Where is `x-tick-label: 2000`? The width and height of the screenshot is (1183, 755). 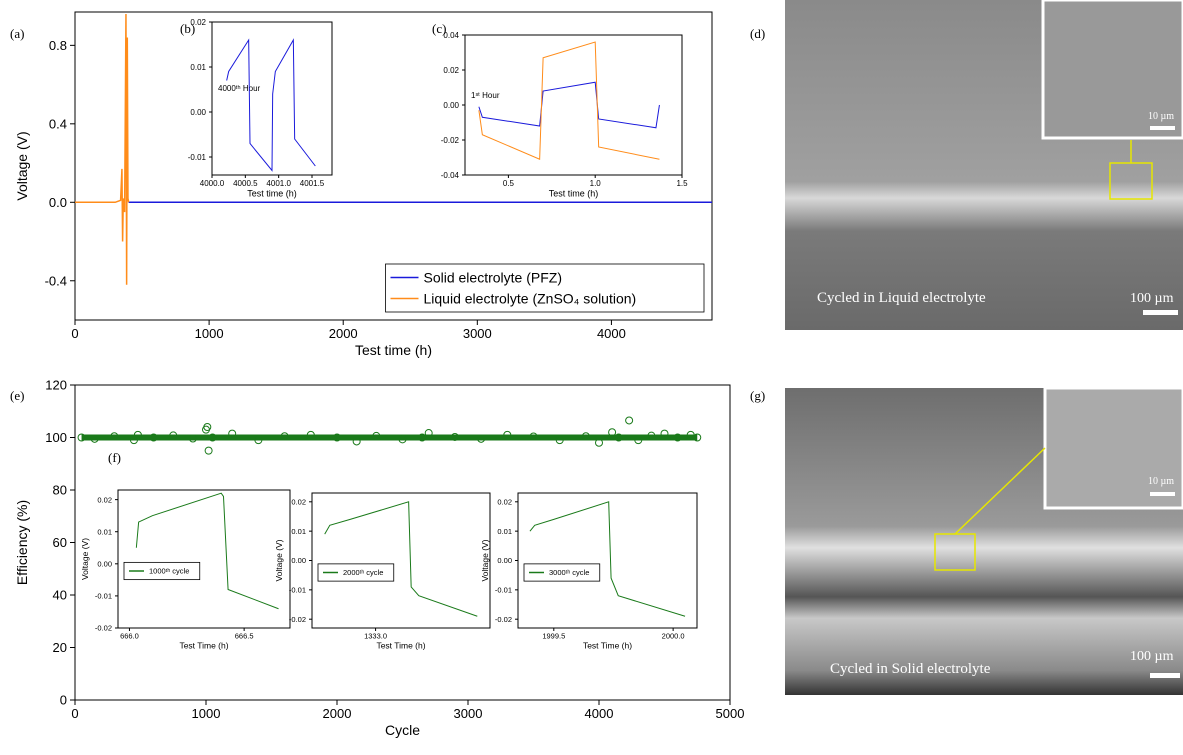 x-tick-label: 2000 is located at coordinates (337, 713).